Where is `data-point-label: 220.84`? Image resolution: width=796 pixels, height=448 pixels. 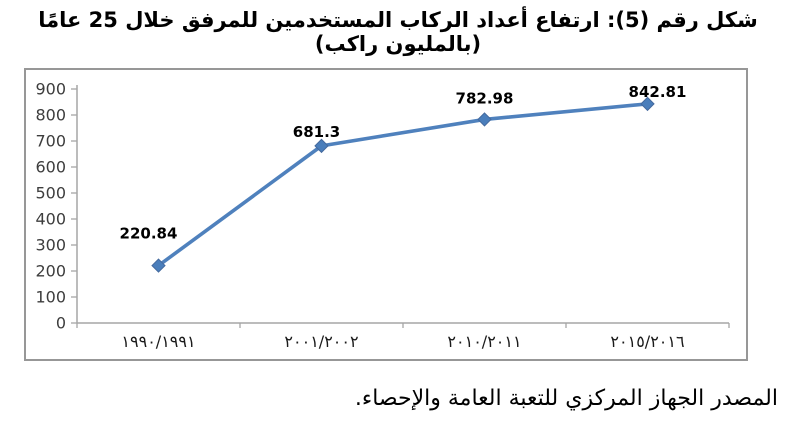 data-point-label: 220.84 is located at coordinates (149, 234).